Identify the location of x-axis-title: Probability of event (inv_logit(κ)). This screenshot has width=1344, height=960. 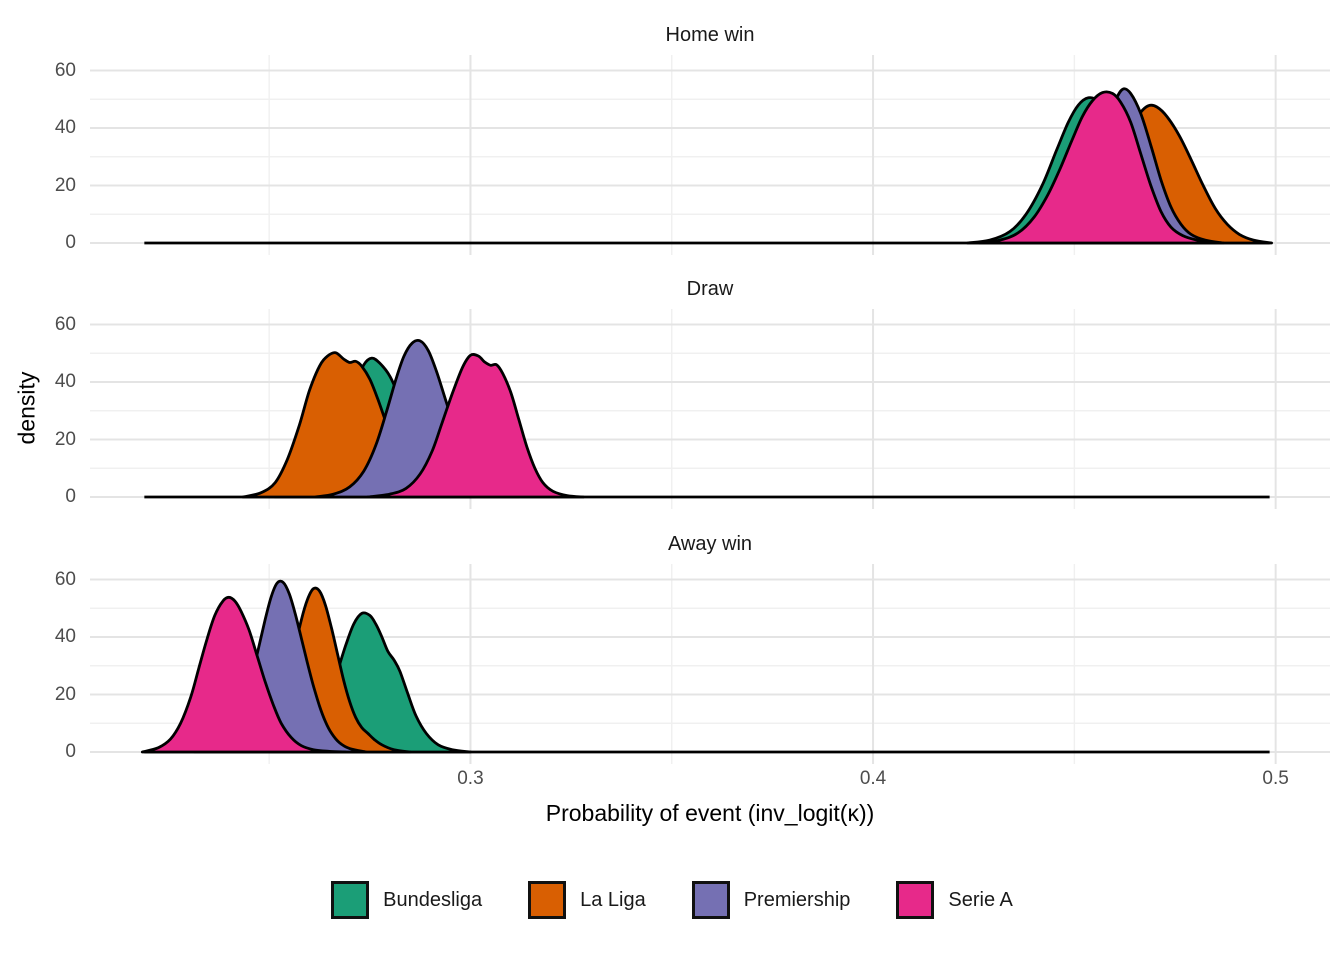
(710, 813).